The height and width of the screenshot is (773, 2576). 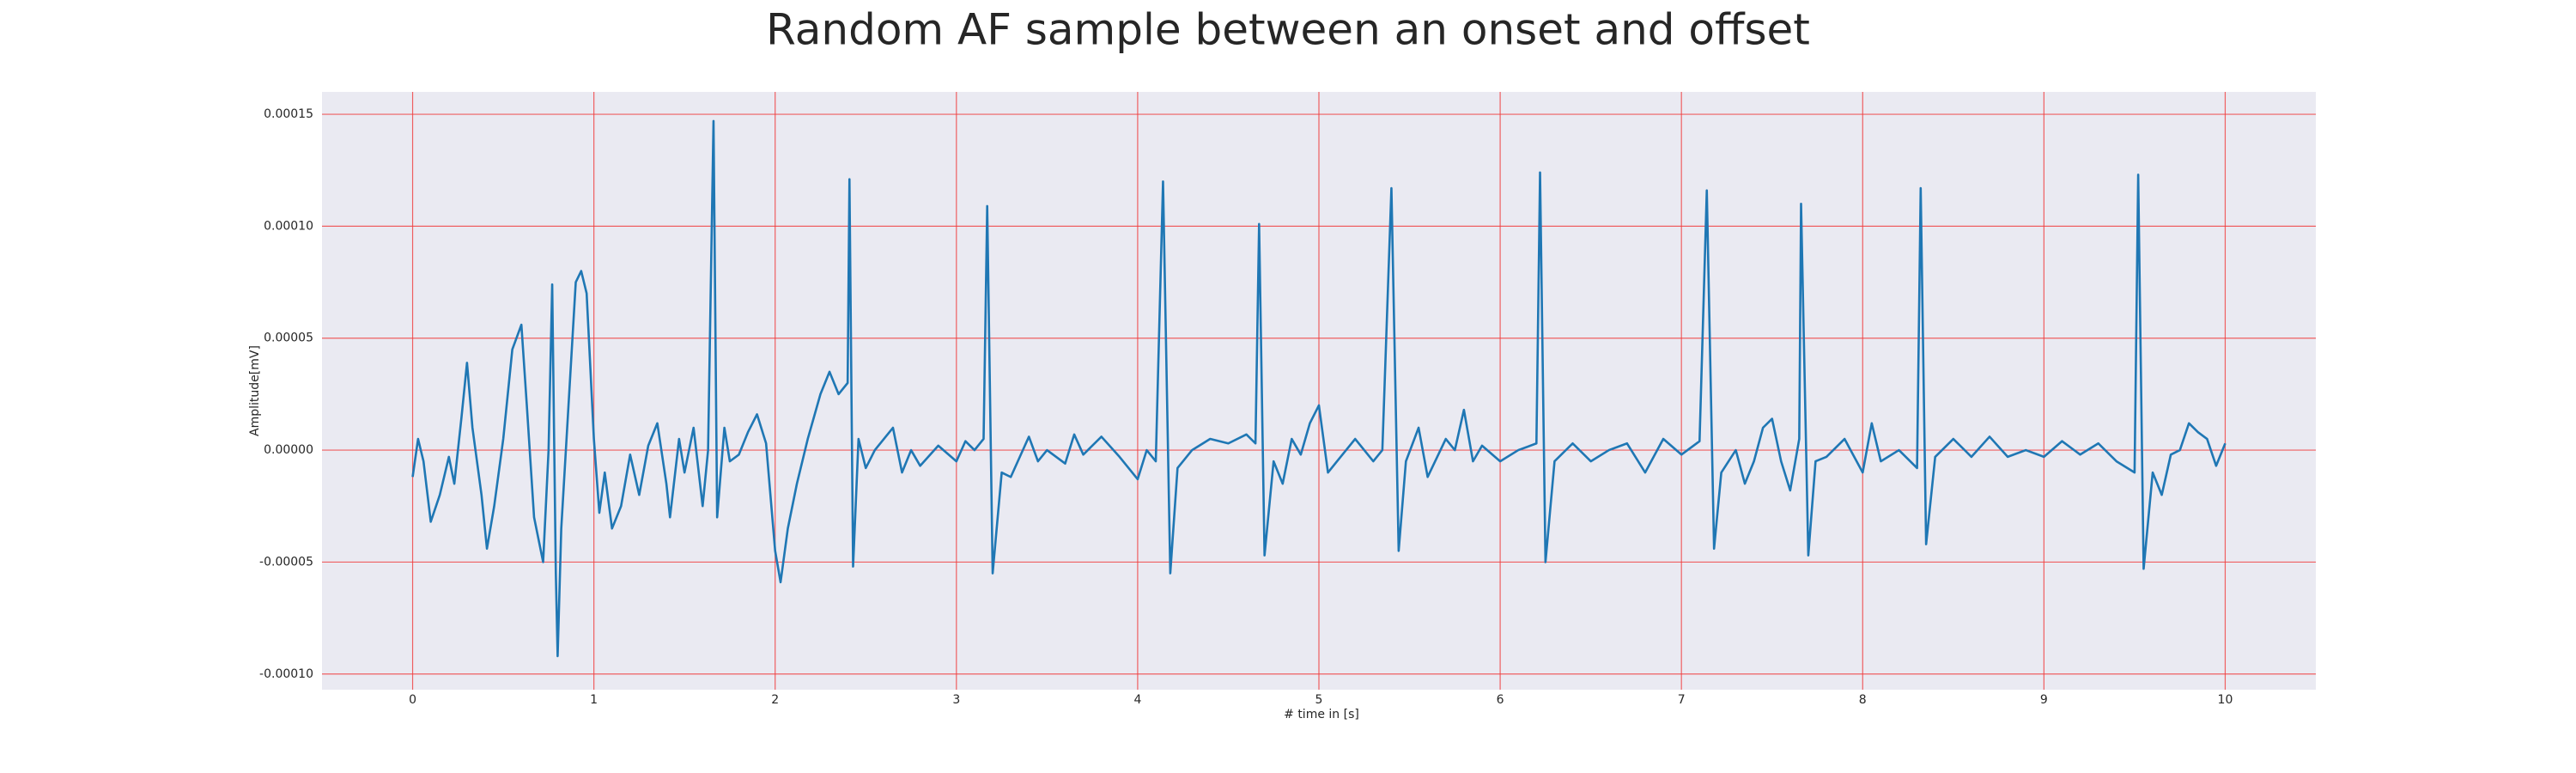 I want to click on x-tick-label: 2, so click(x=775, y=700).